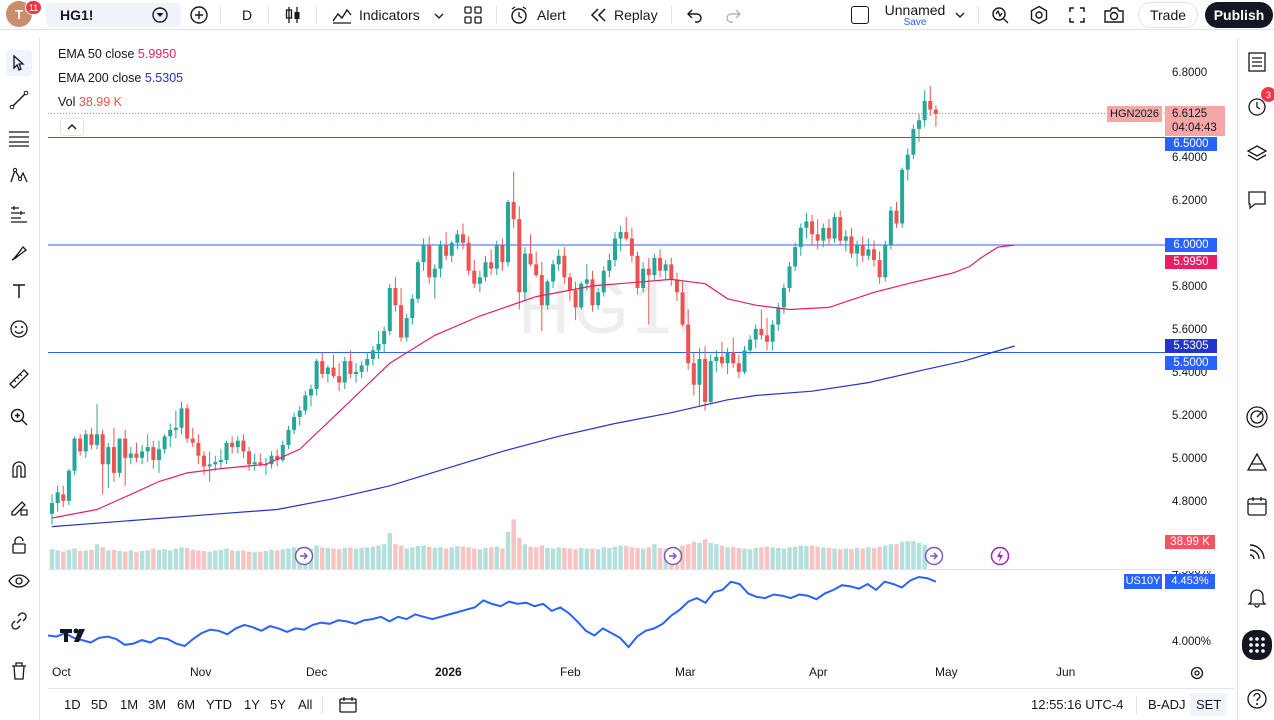 This screenshot has height=720, width=1274. Describe the element at coordinates (293, 15) in the screenshot. I see `candles-icon` at that location.